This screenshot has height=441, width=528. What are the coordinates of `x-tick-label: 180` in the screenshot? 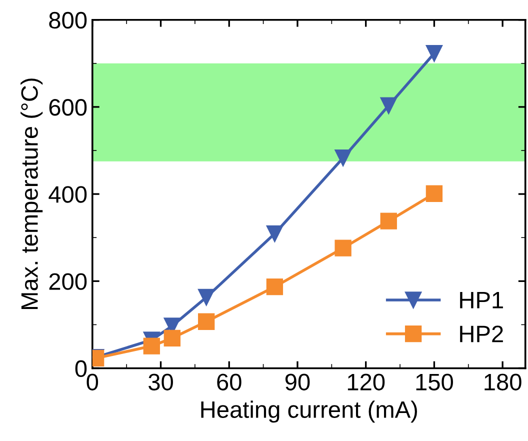 It's located at (503, 382).